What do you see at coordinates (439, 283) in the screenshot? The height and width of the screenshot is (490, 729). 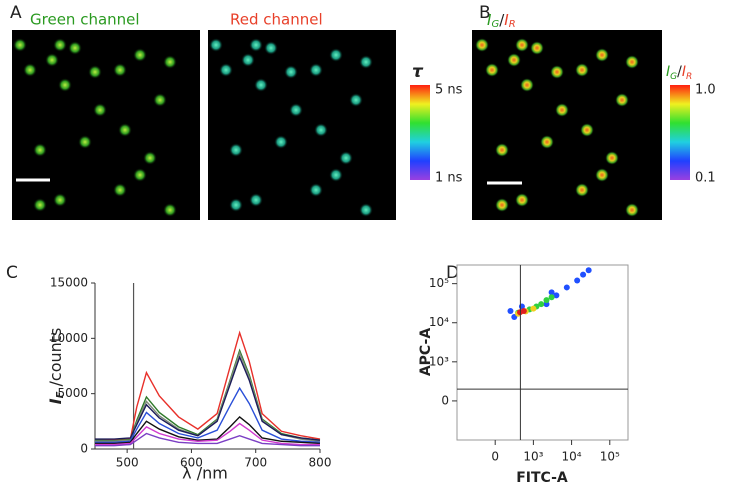 I see `y-tick-label: 10⁵` at bounding box center [439, 283].